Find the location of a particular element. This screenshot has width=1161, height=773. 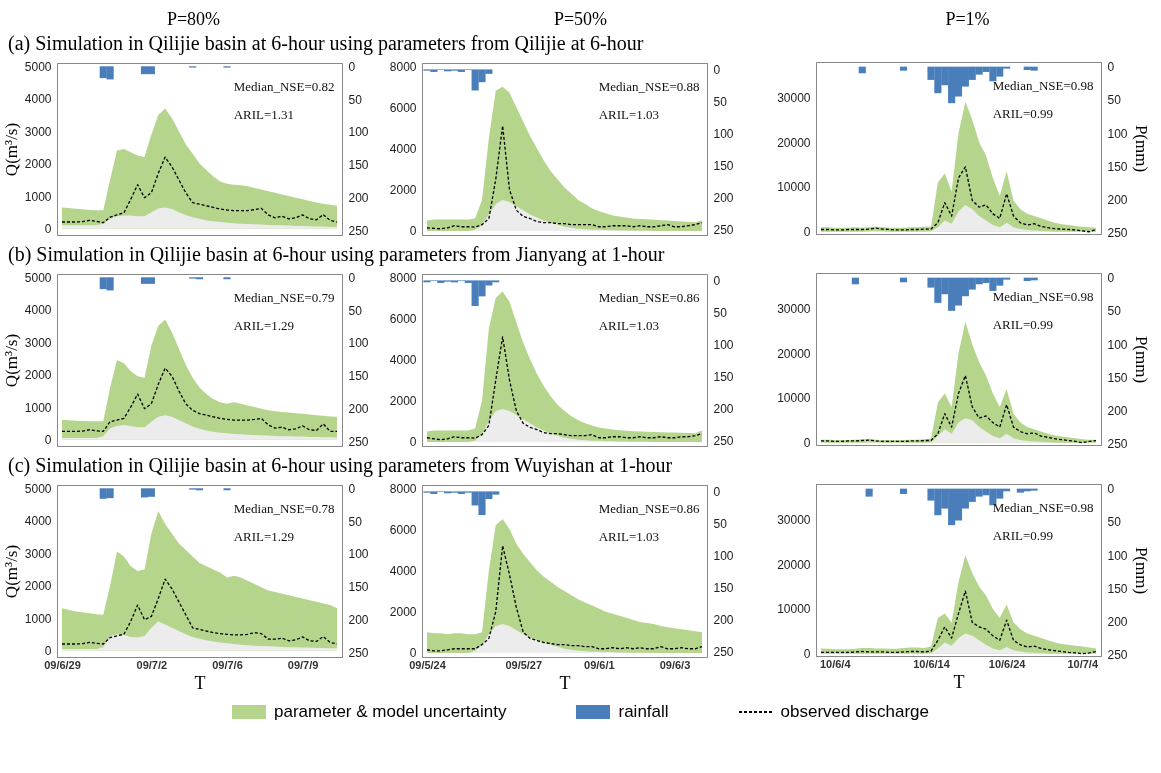

y-tick-label: 10000 is located at coordinates (794, 398).